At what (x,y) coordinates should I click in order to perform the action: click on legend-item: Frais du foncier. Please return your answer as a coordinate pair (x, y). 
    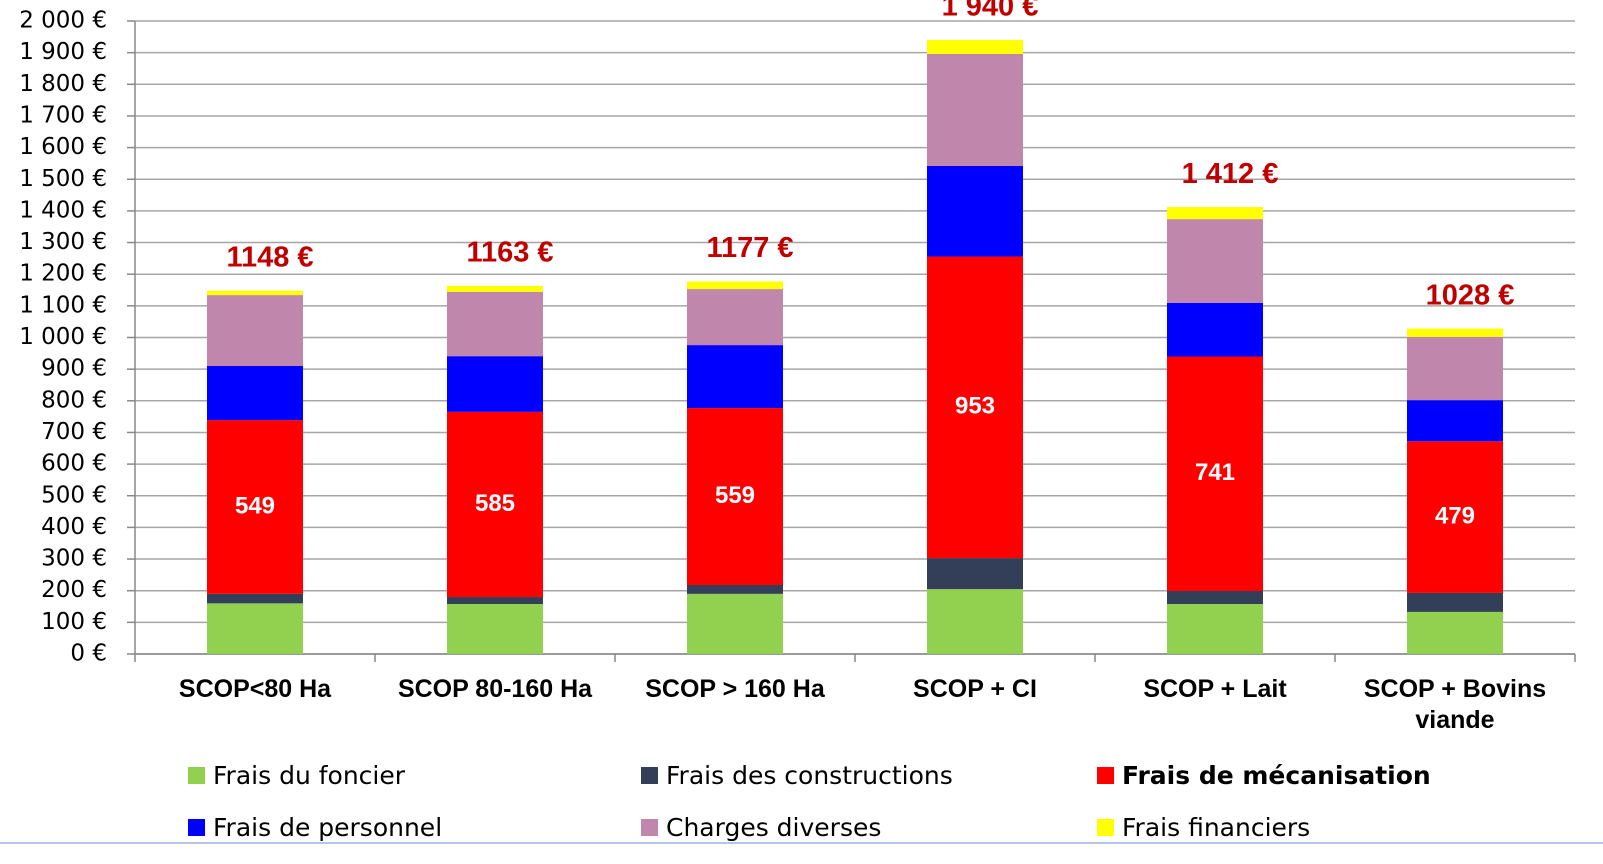
    Looking at the image, I should click on (296, 775).